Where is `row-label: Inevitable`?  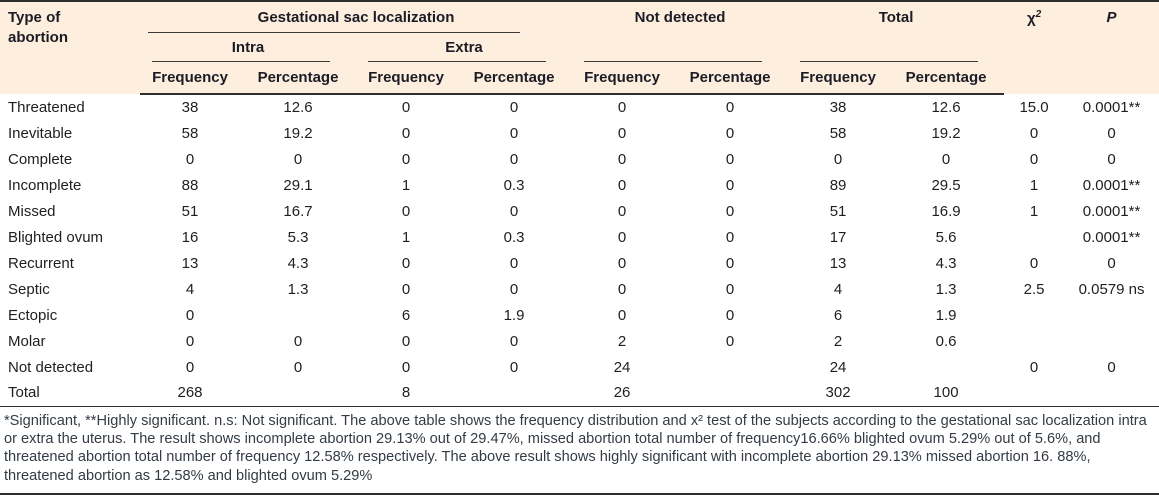 row-label: Inevitable is located at coordinates (40, 133).